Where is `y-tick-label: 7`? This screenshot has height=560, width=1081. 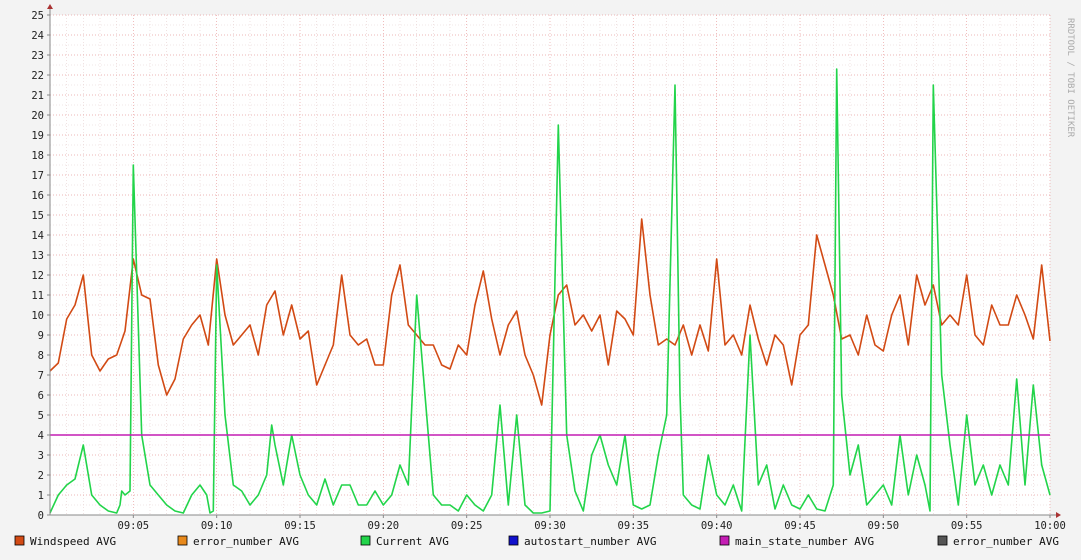
y-tick-label: 7 is located at coordinates (41, 376).